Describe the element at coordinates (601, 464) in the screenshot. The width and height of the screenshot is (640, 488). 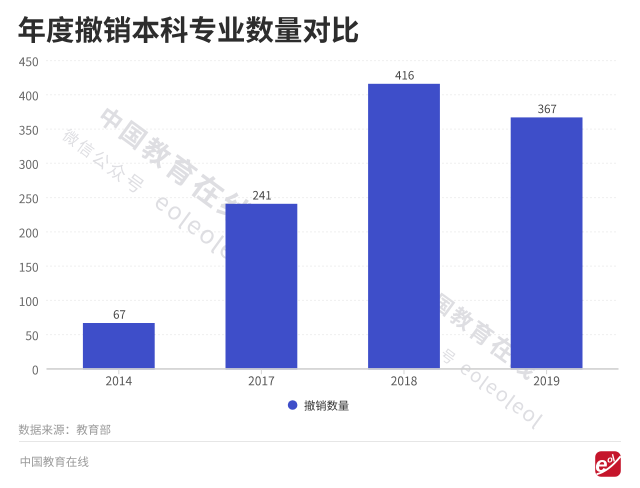
I see `svg-text: e` at that location.